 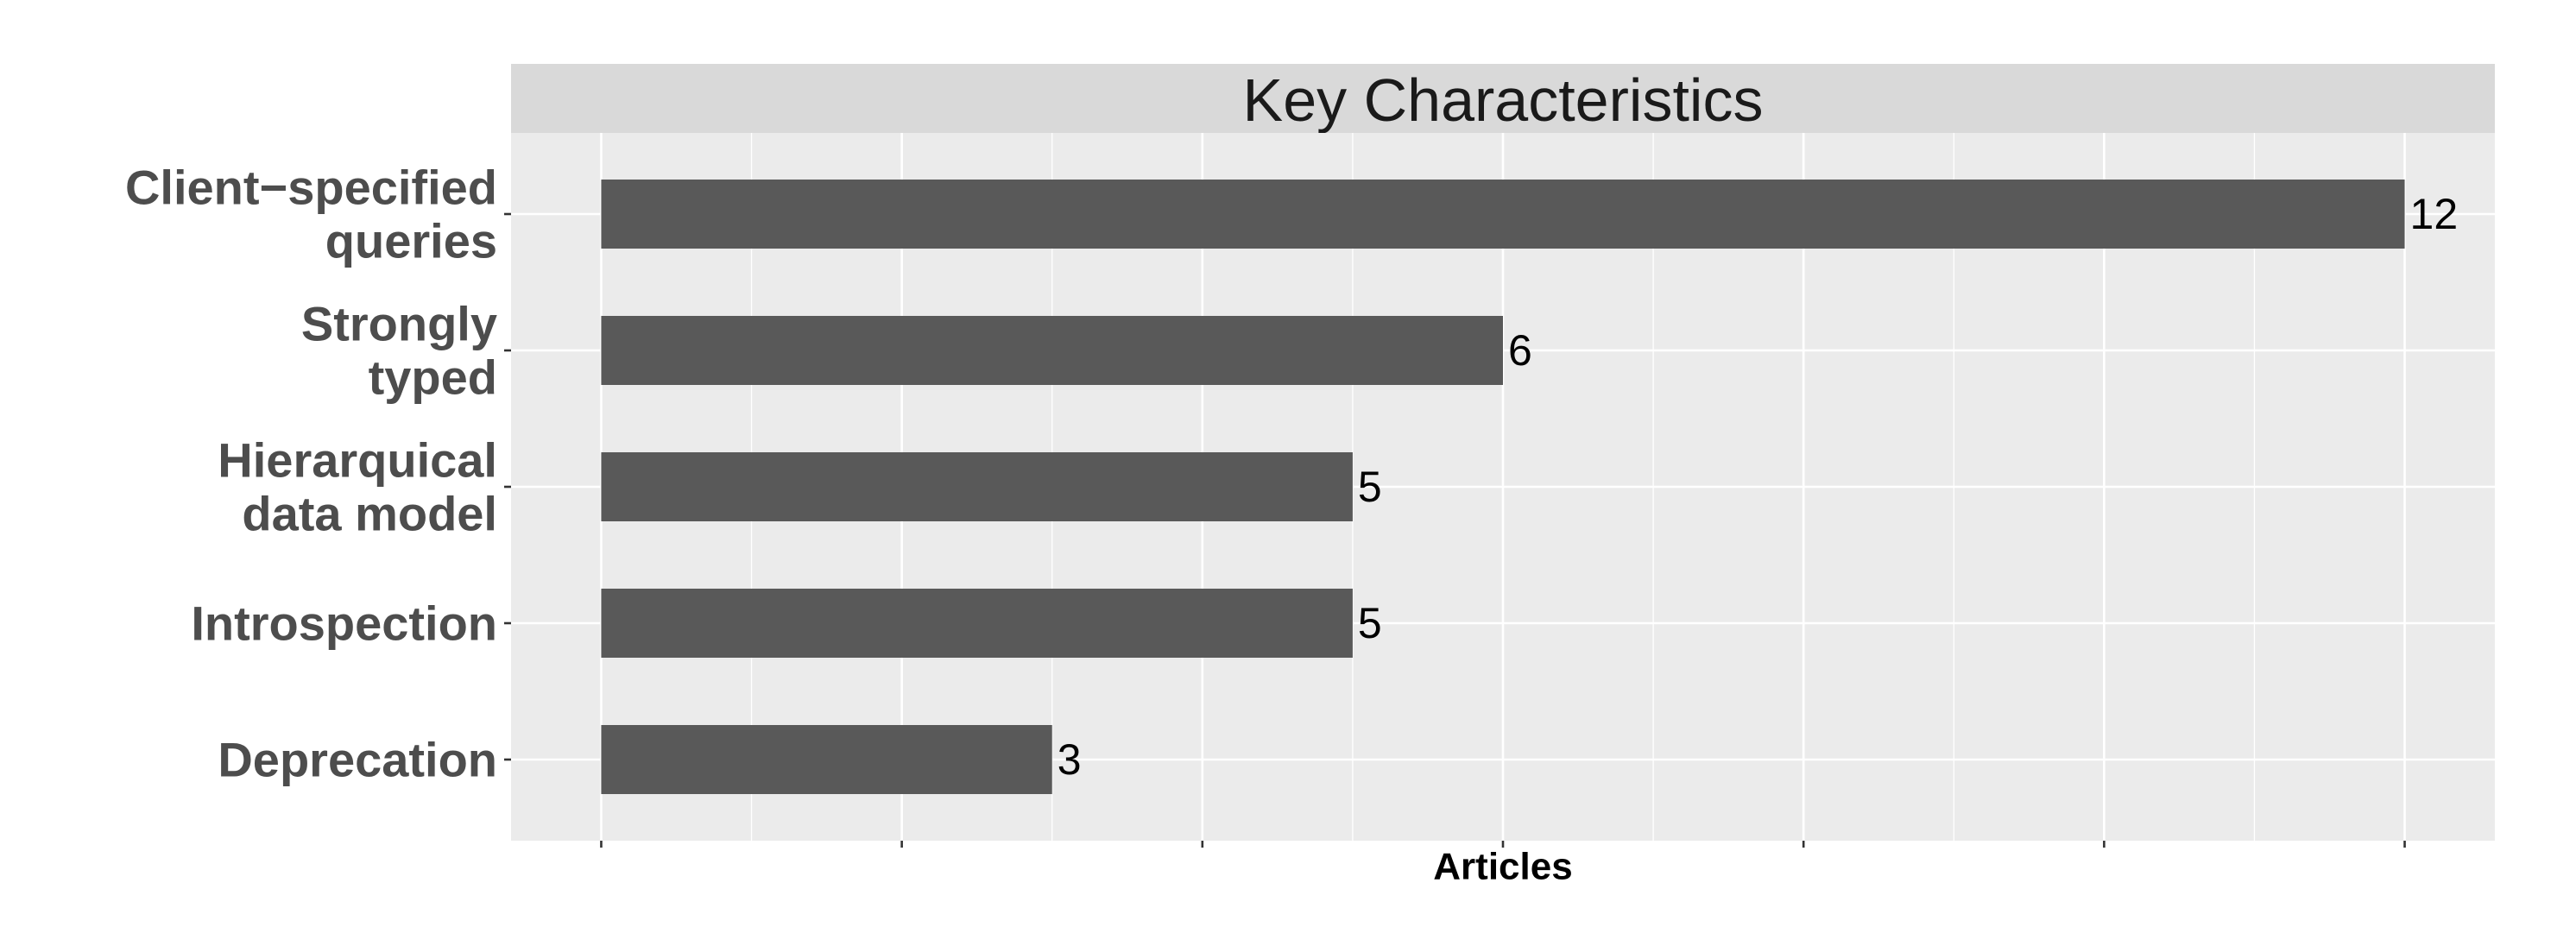 What do you see at coordinates (357, 760) in the screenshot?
I see `category-label: Deprecation` at bounding box center [357, 760].